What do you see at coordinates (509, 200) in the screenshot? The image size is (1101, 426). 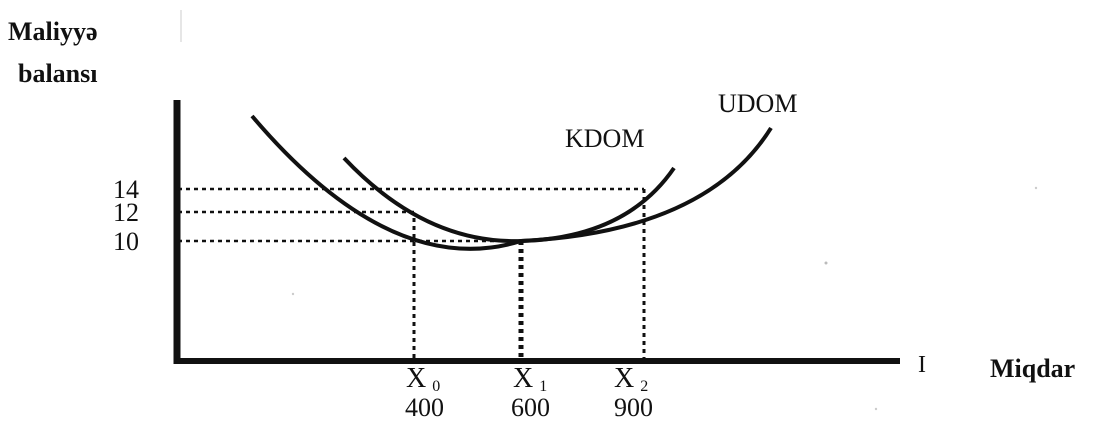 I see `kdom-curve` at bounding box center [509, 200].